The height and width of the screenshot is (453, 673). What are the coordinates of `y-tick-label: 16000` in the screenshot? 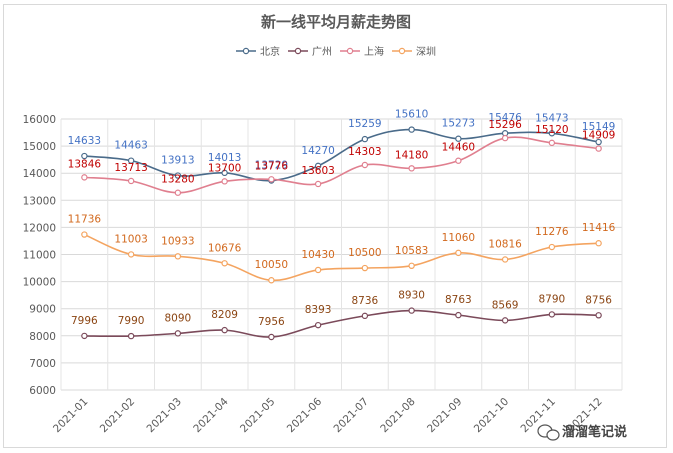 It's located at (39, 120).